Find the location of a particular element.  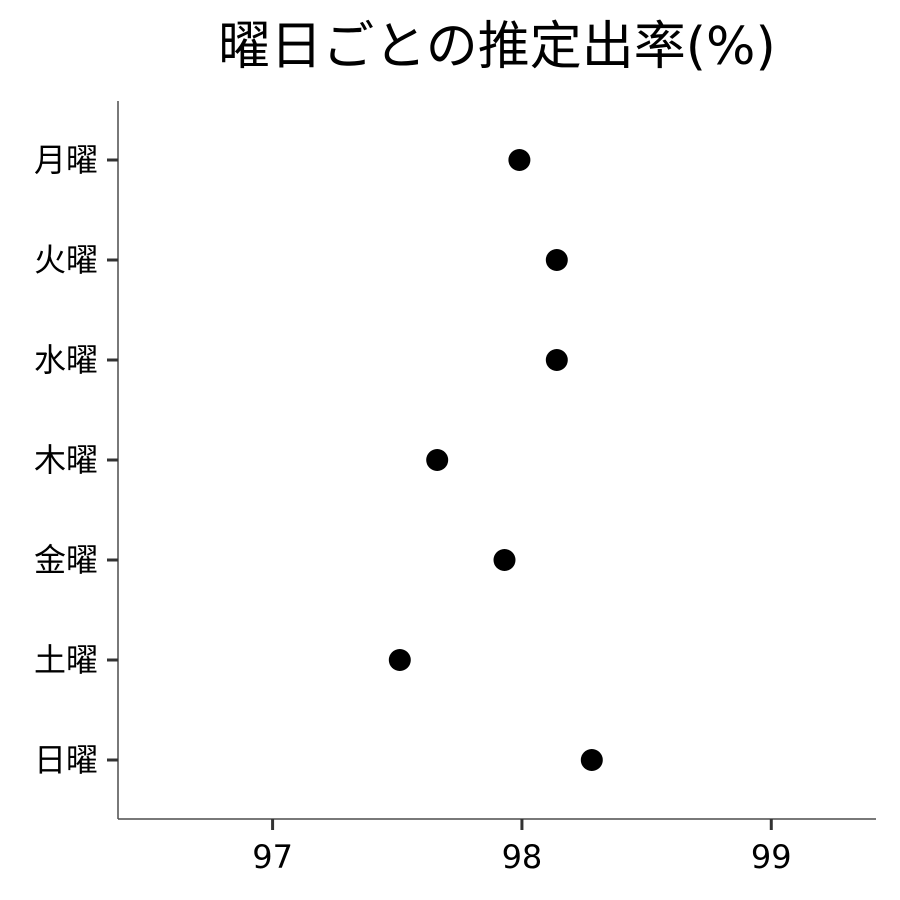

y-tick-label: 水曜 is located at coordinates (66, 360).